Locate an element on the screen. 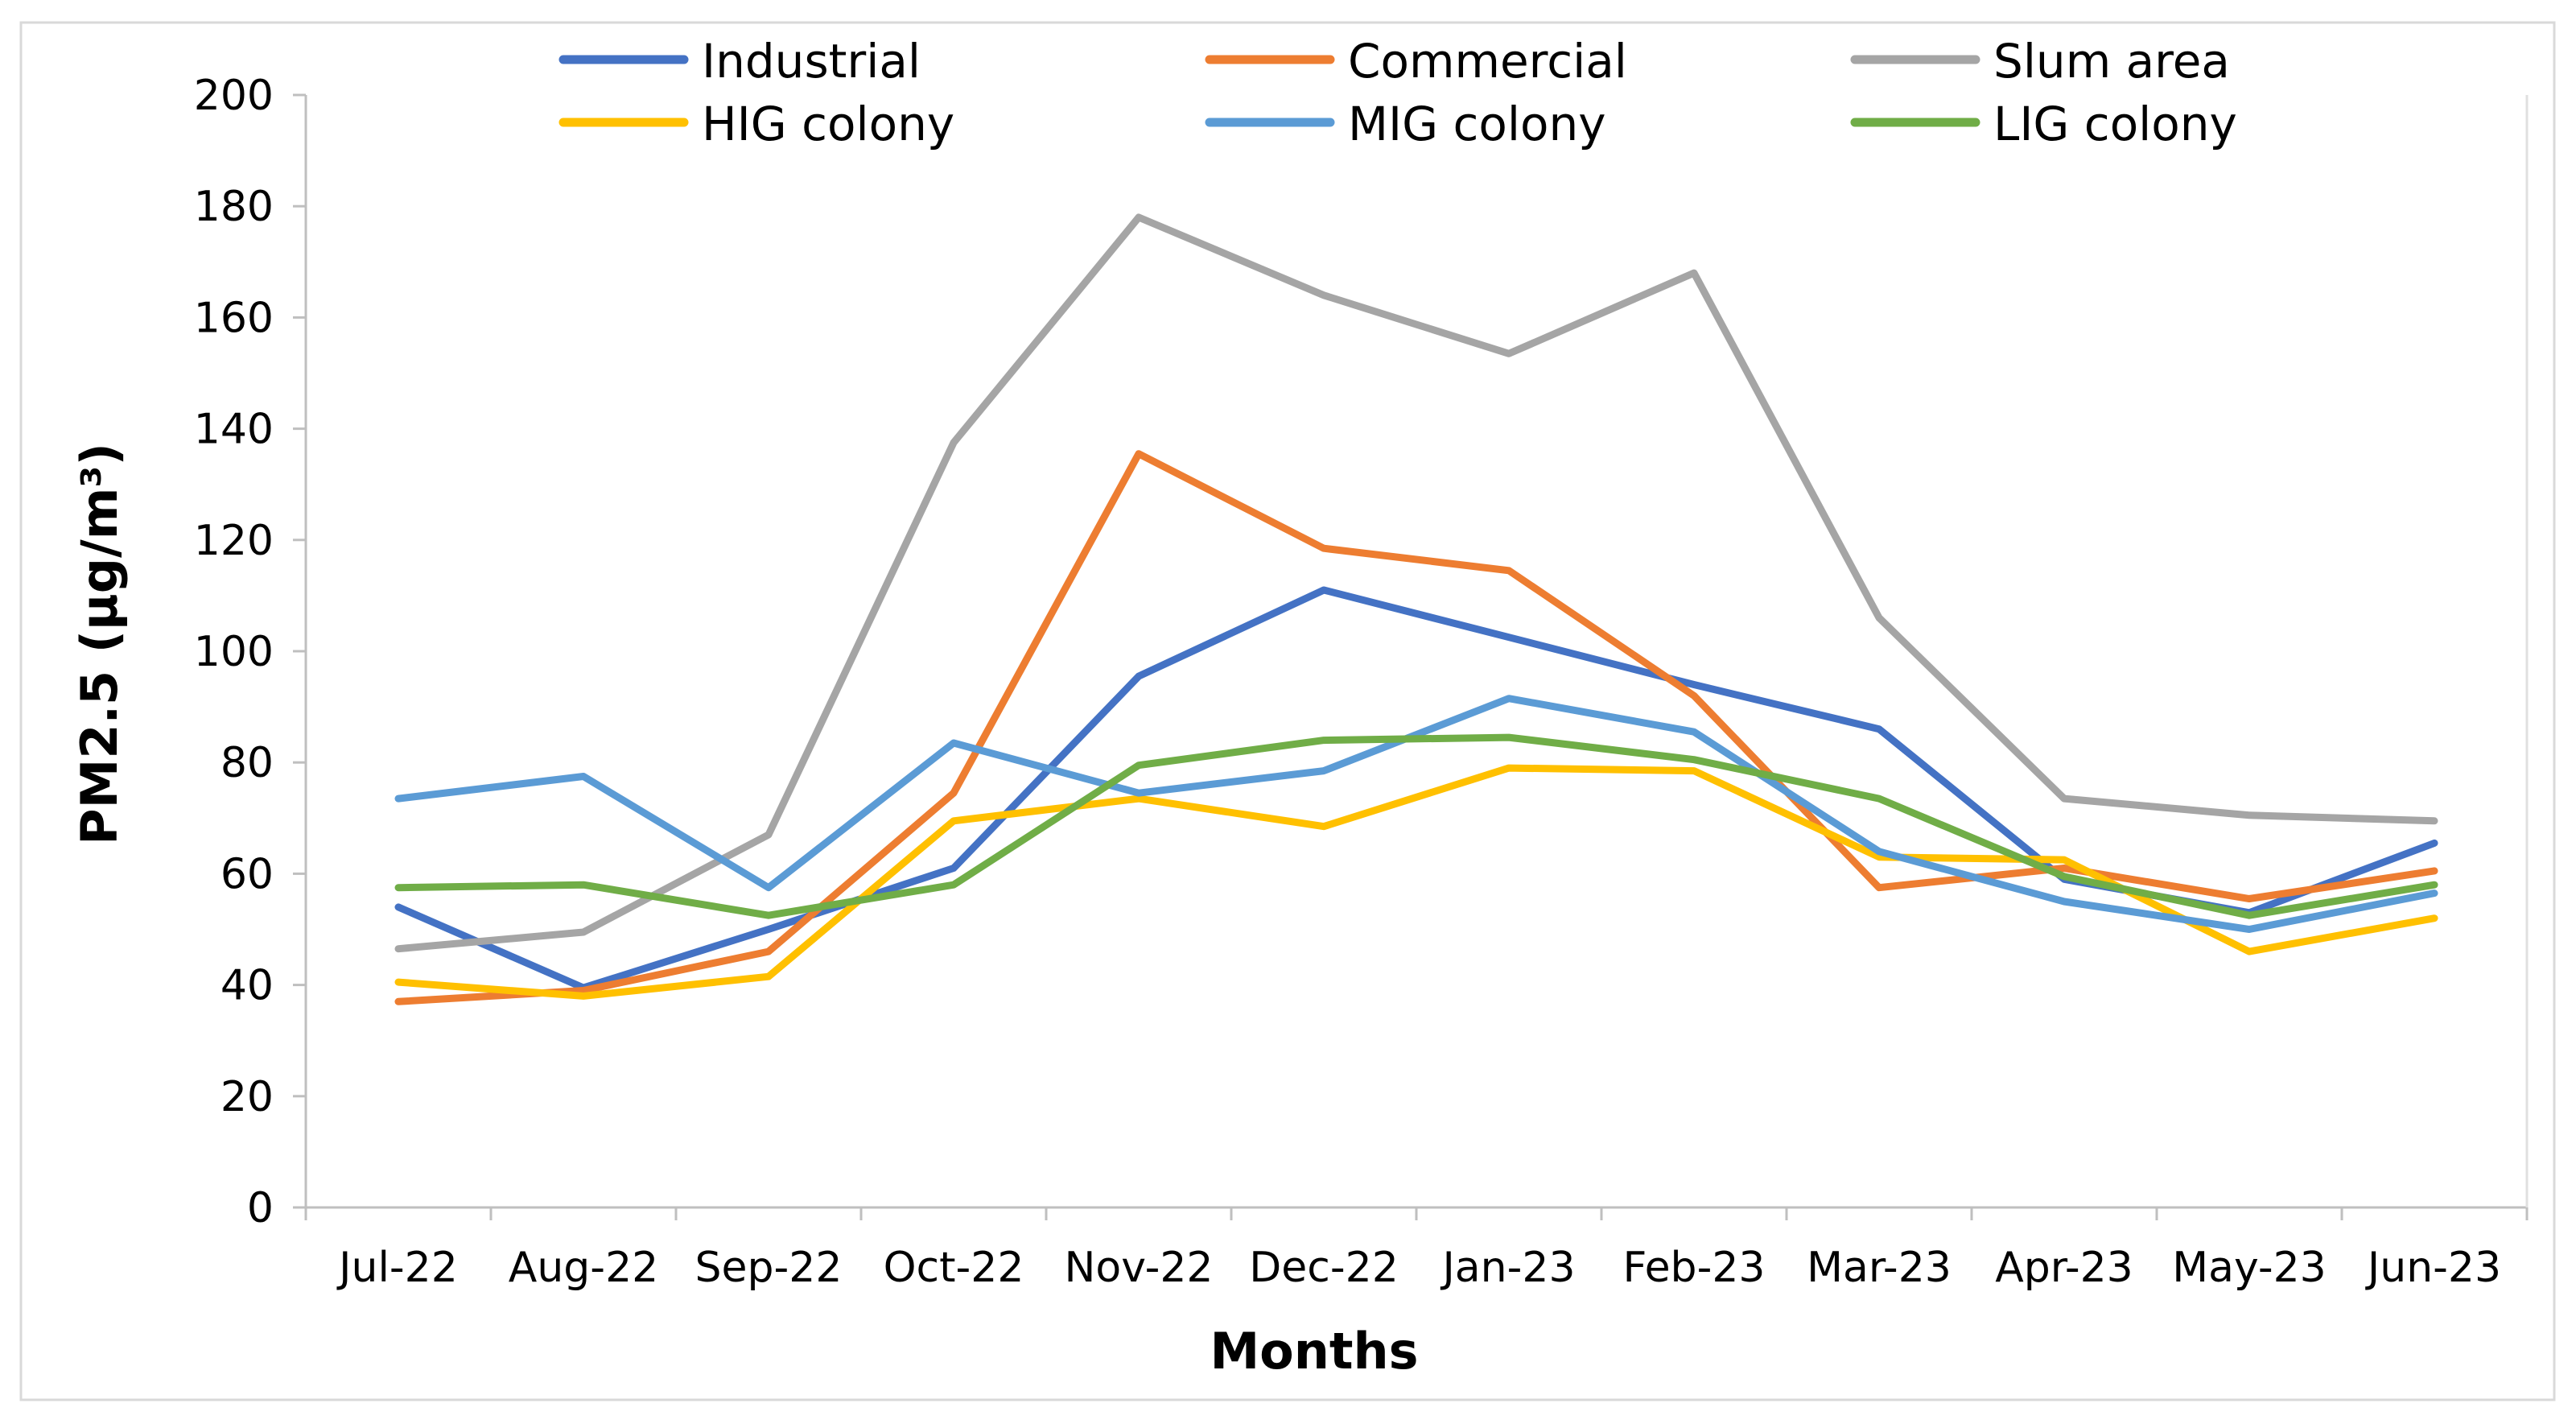  x-tick-label: May-23 is located at coordinates (2249, 1268).